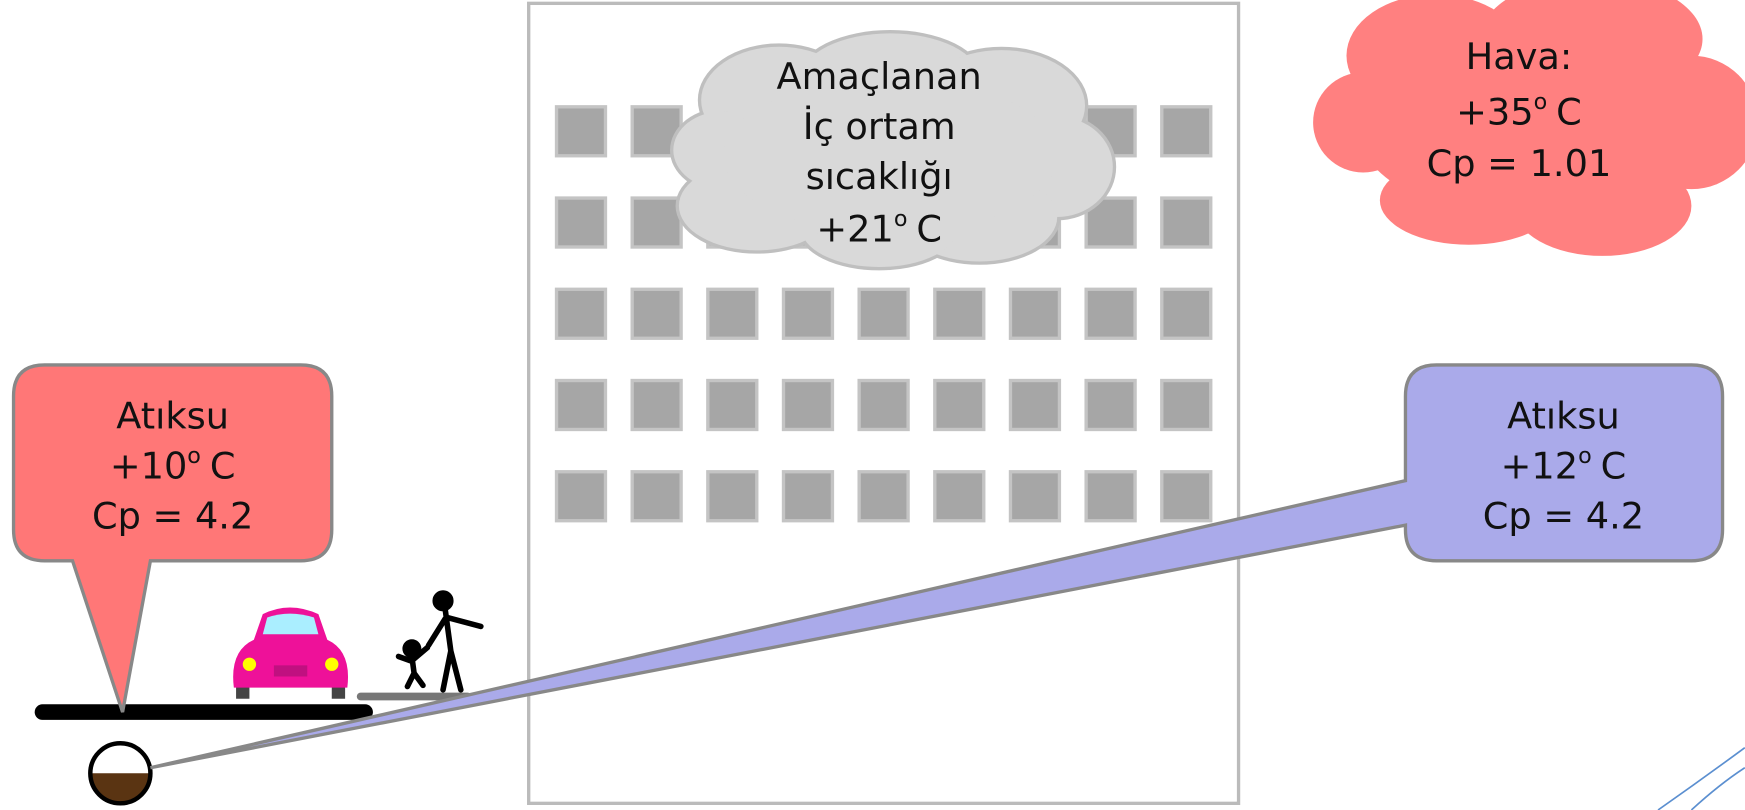 The height and width of the screenshot is (810, 1745). I want to click on callout-temp: +12o C, so click(1564, 465).